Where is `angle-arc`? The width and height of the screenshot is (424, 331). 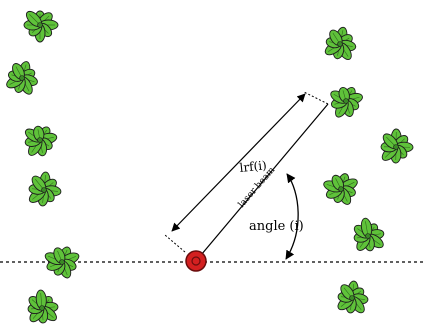 angle-arc is located at coordinates (292, 216).